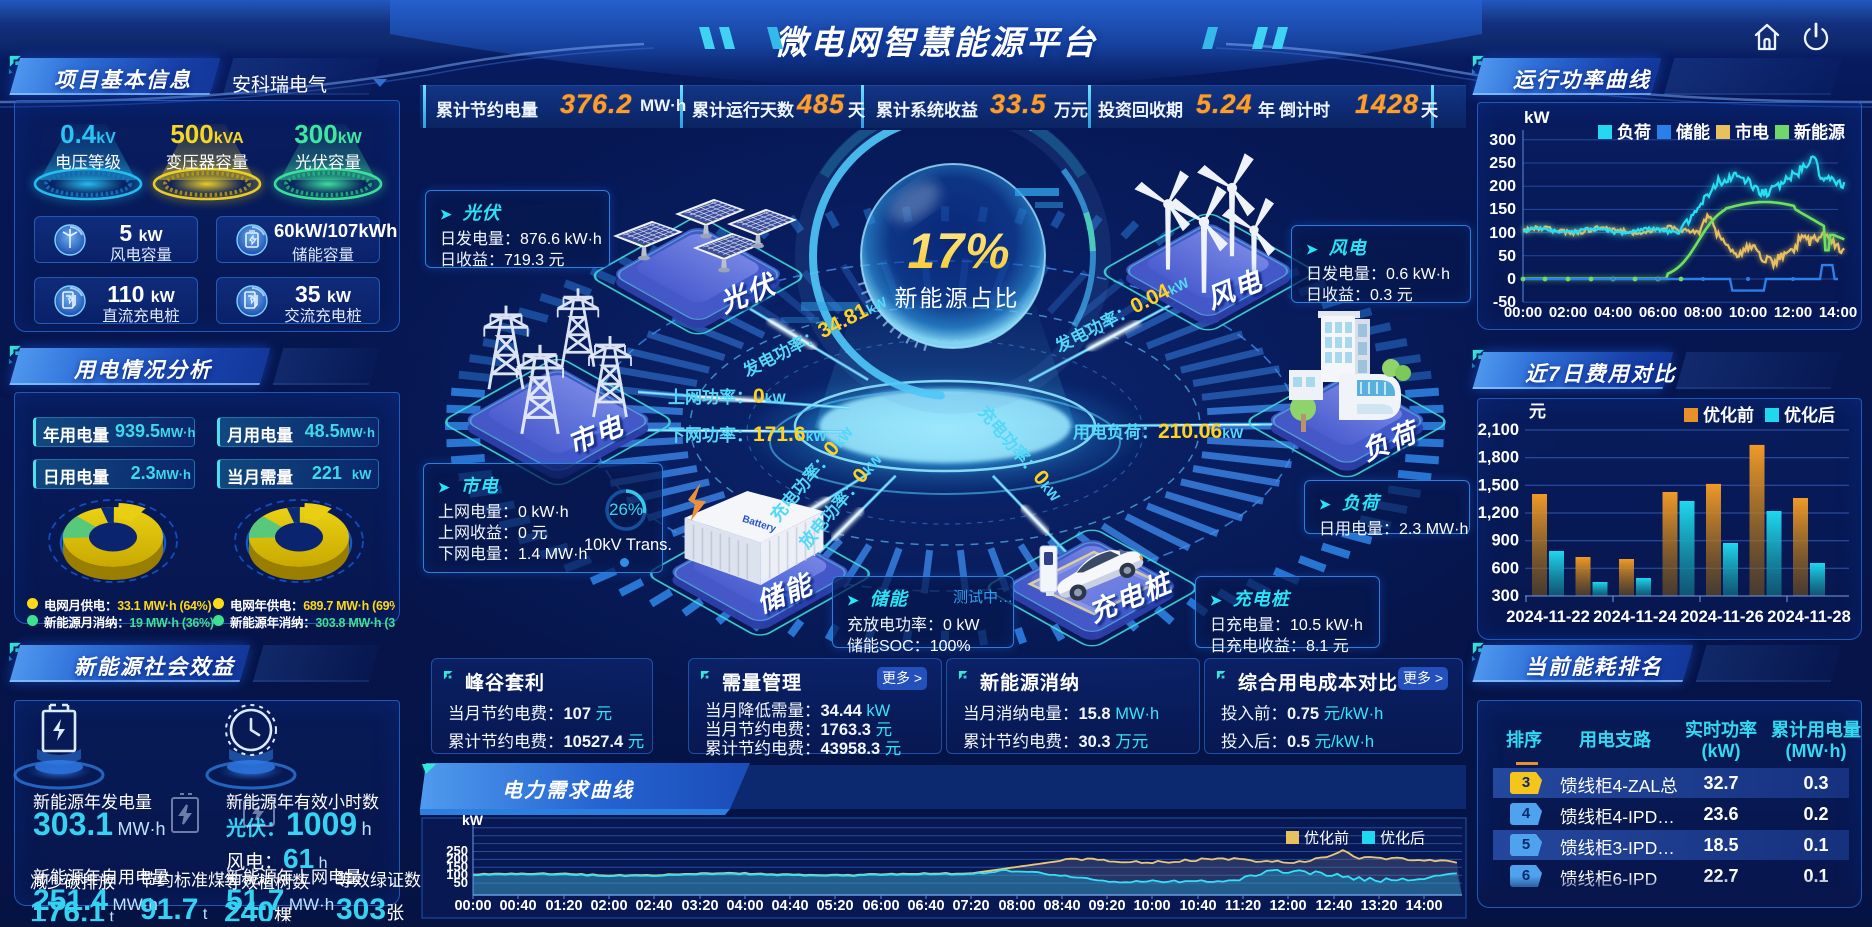 Image resolution: width=1872 pixels, height=927 pixels. Describe the element at coordinates (1819, 132) in the screenshot. I see `svg-text: 新能源` at that location.